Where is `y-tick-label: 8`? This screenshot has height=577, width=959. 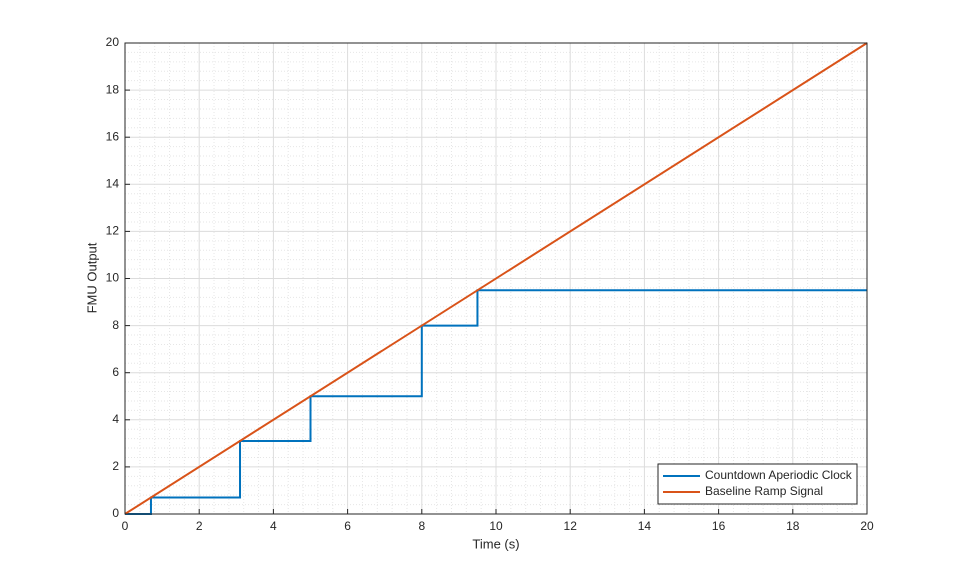 y-tick-label: 8 is located at coordinates (115, 325).